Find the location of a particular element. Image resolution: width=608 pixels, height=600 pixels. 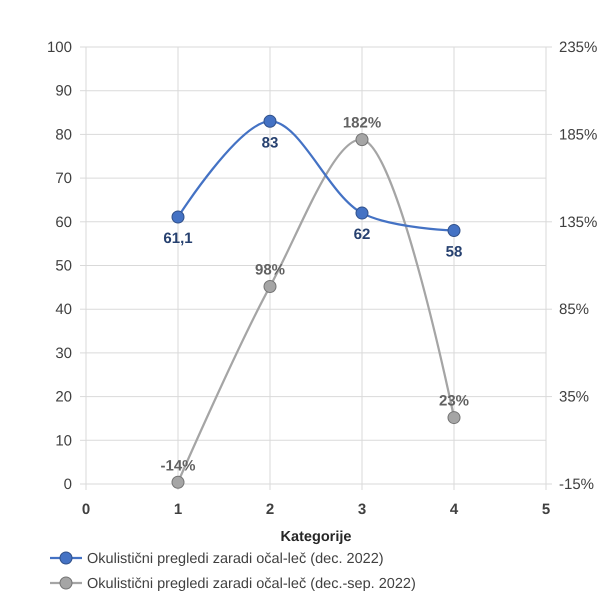

x-tick-label: 2 is located at coordinates (270, 509).